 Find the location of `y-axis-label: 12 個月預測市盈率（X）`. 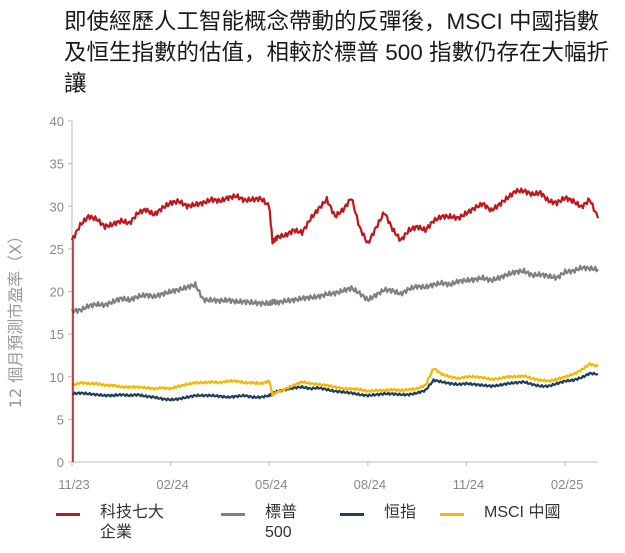

y-axis-label: 12 個月預測市盈率（X） is located at coordinates (15, 318).